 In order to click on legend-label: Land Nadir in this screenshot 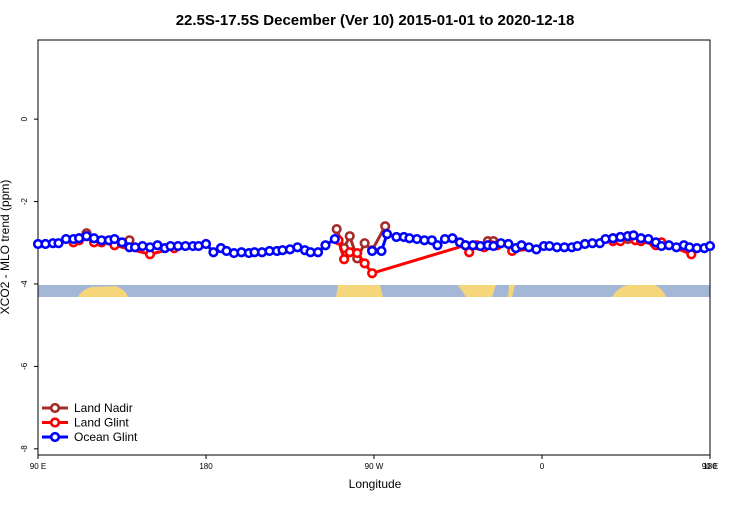, I will do `click(103, 408)`.